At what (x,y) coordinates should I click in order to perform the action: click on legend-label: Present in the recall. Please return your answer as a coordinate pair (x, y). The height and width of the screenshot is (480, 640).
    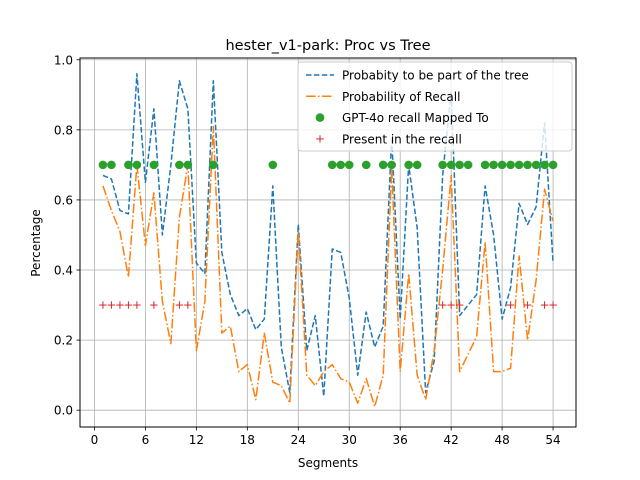
    Looking at the image, I should click on (402, 139).